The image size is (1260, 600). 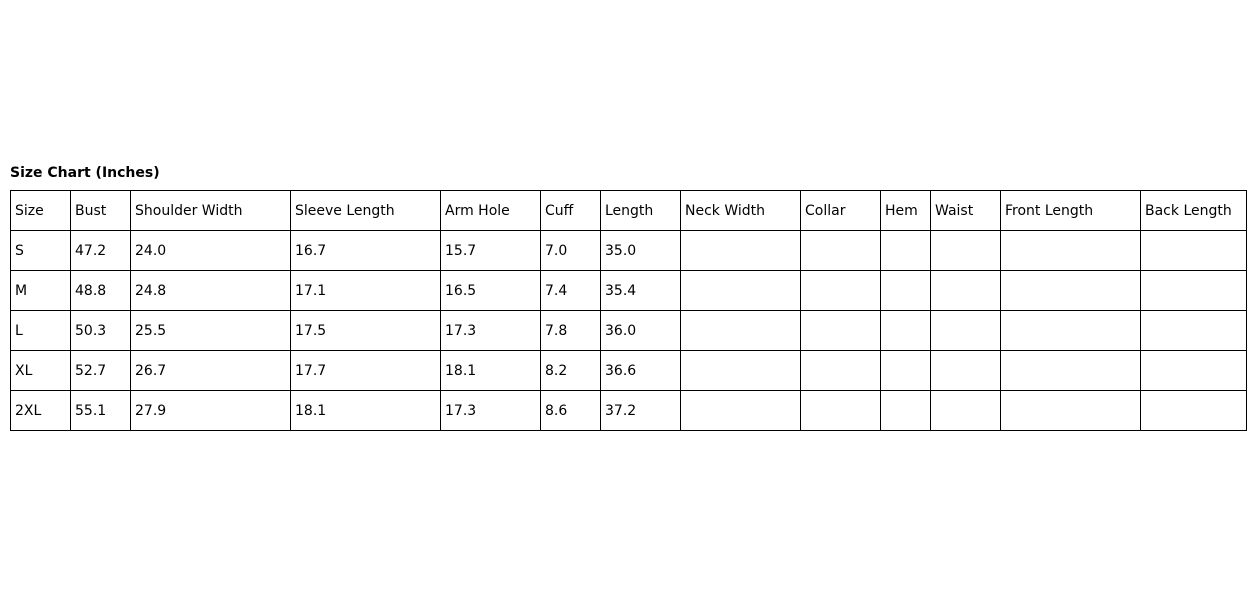 What do you see at coordinates (100, 290) in the screenshot?
I see `table-cell: 48.8` at bounding box center [100, 290].